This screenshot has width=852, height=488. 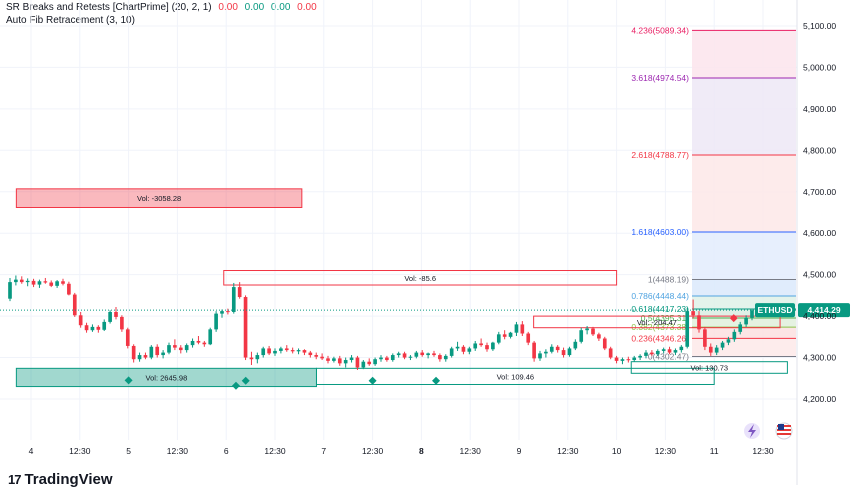 What do you see at coordinates (784, 431) in the screenshot?
I see `us-flag-icon` at bounding box center [784, 431].